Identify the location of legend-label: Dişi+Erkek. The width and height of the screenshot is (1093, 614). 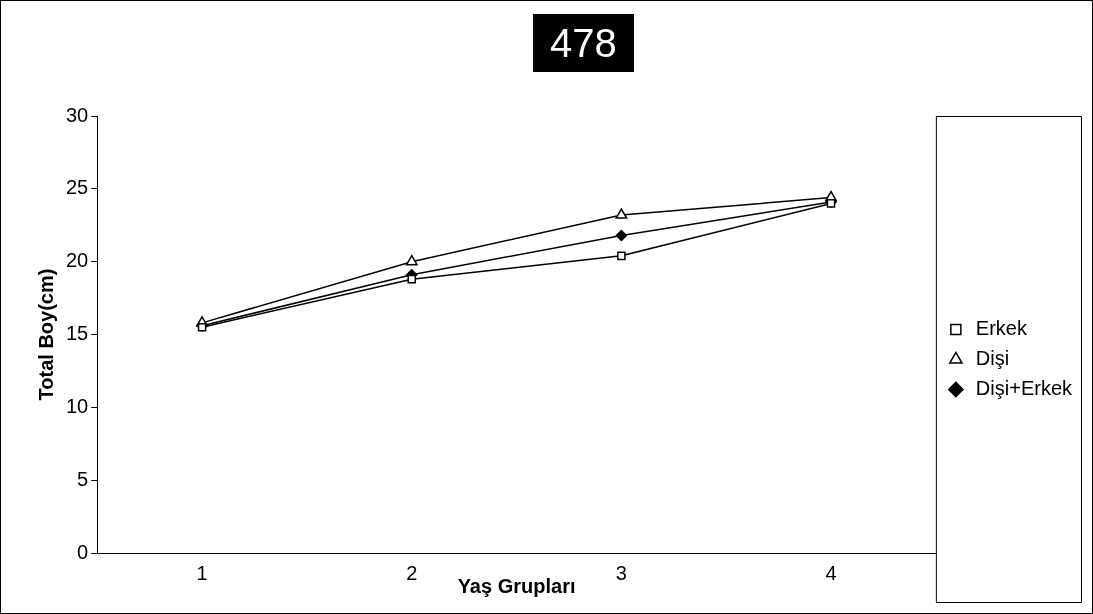
(1024, 388).